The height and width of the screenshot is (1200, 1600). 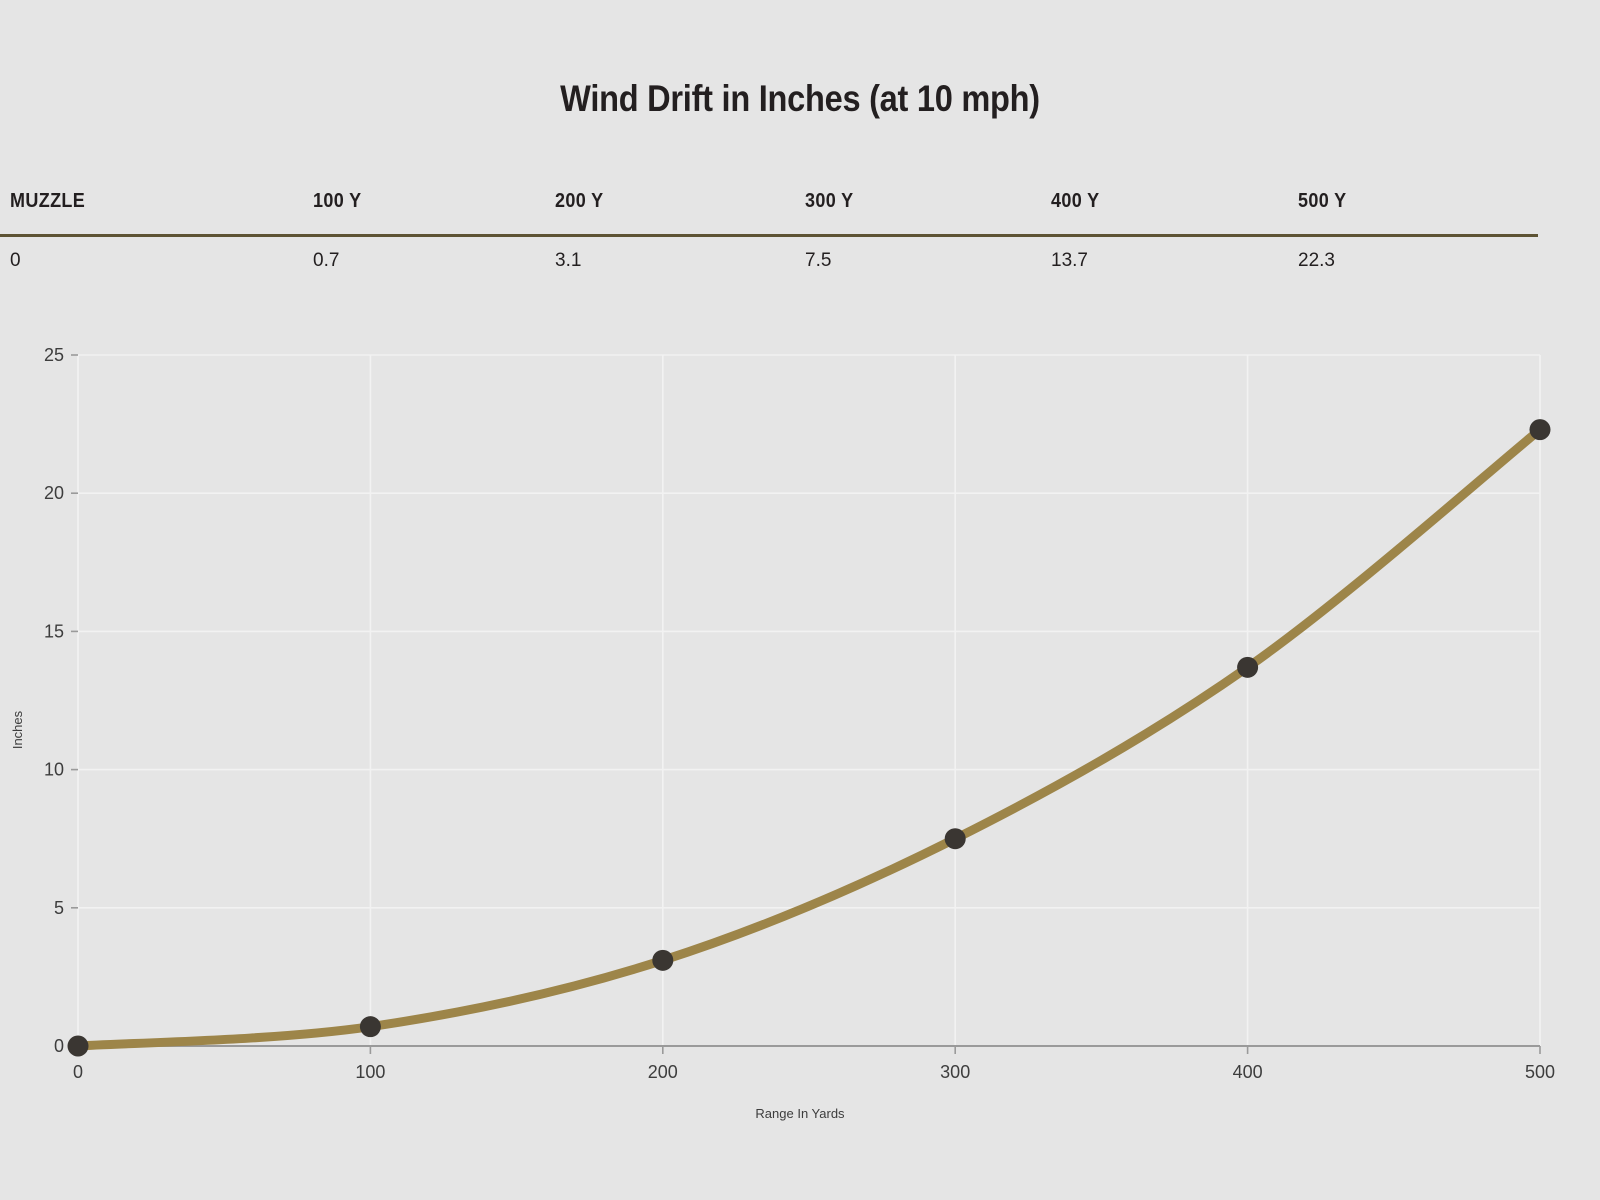 I want to click on y-tick-label: 20, so click(x=54, y=493).